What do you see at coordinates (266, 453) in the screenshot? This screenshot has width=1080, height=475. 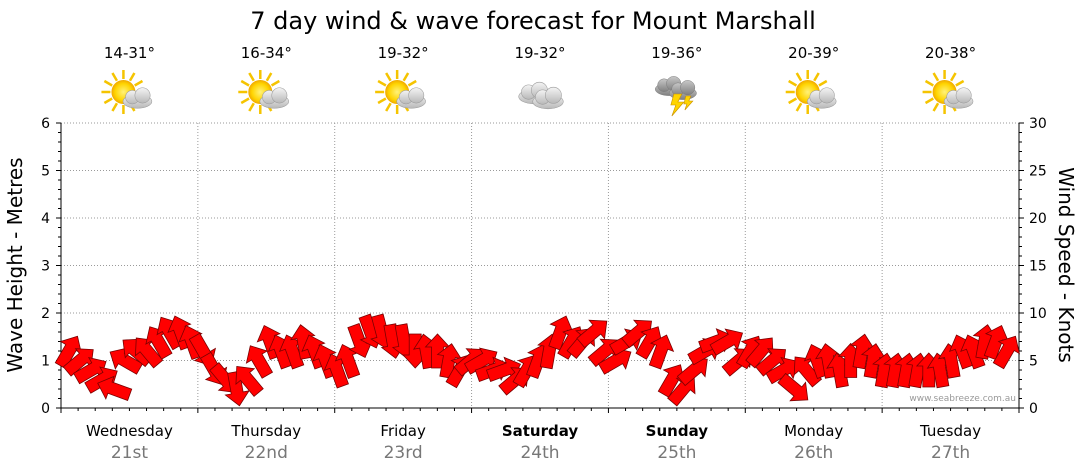 I see `day-date-label: 22nd` at bounding box center [266, 453].